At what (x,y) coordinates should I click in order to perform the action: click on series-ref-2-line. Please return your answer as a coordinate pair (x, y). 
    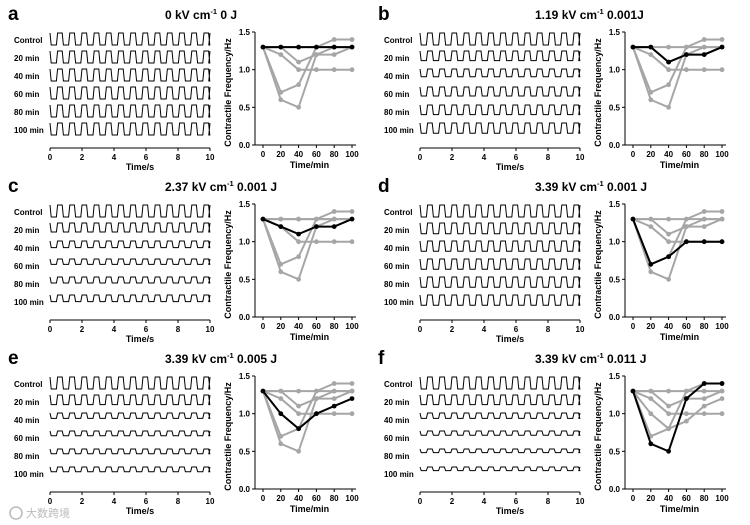
    Looking at the image, I should click on (307, 249).